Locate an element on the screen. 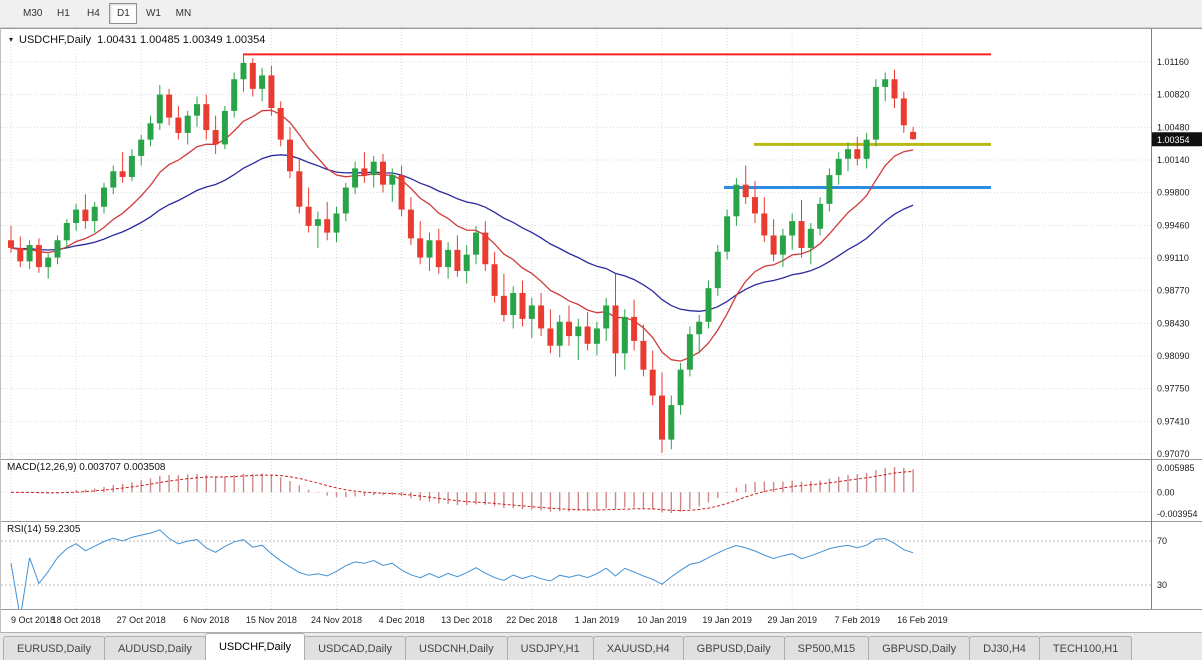 Image resolution: width=1202 pixels, height=660 pixels. time-axis-label: 15 Nov 2018 is located at coordinates (271, 620).